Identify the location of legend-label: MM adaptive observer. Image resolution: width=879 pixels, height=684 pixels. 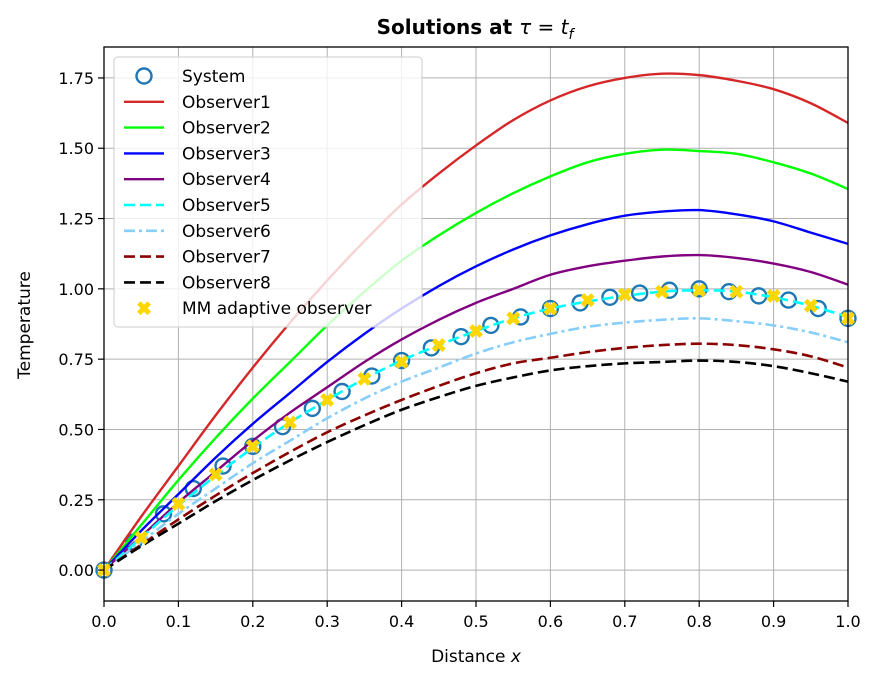
(276, 309).